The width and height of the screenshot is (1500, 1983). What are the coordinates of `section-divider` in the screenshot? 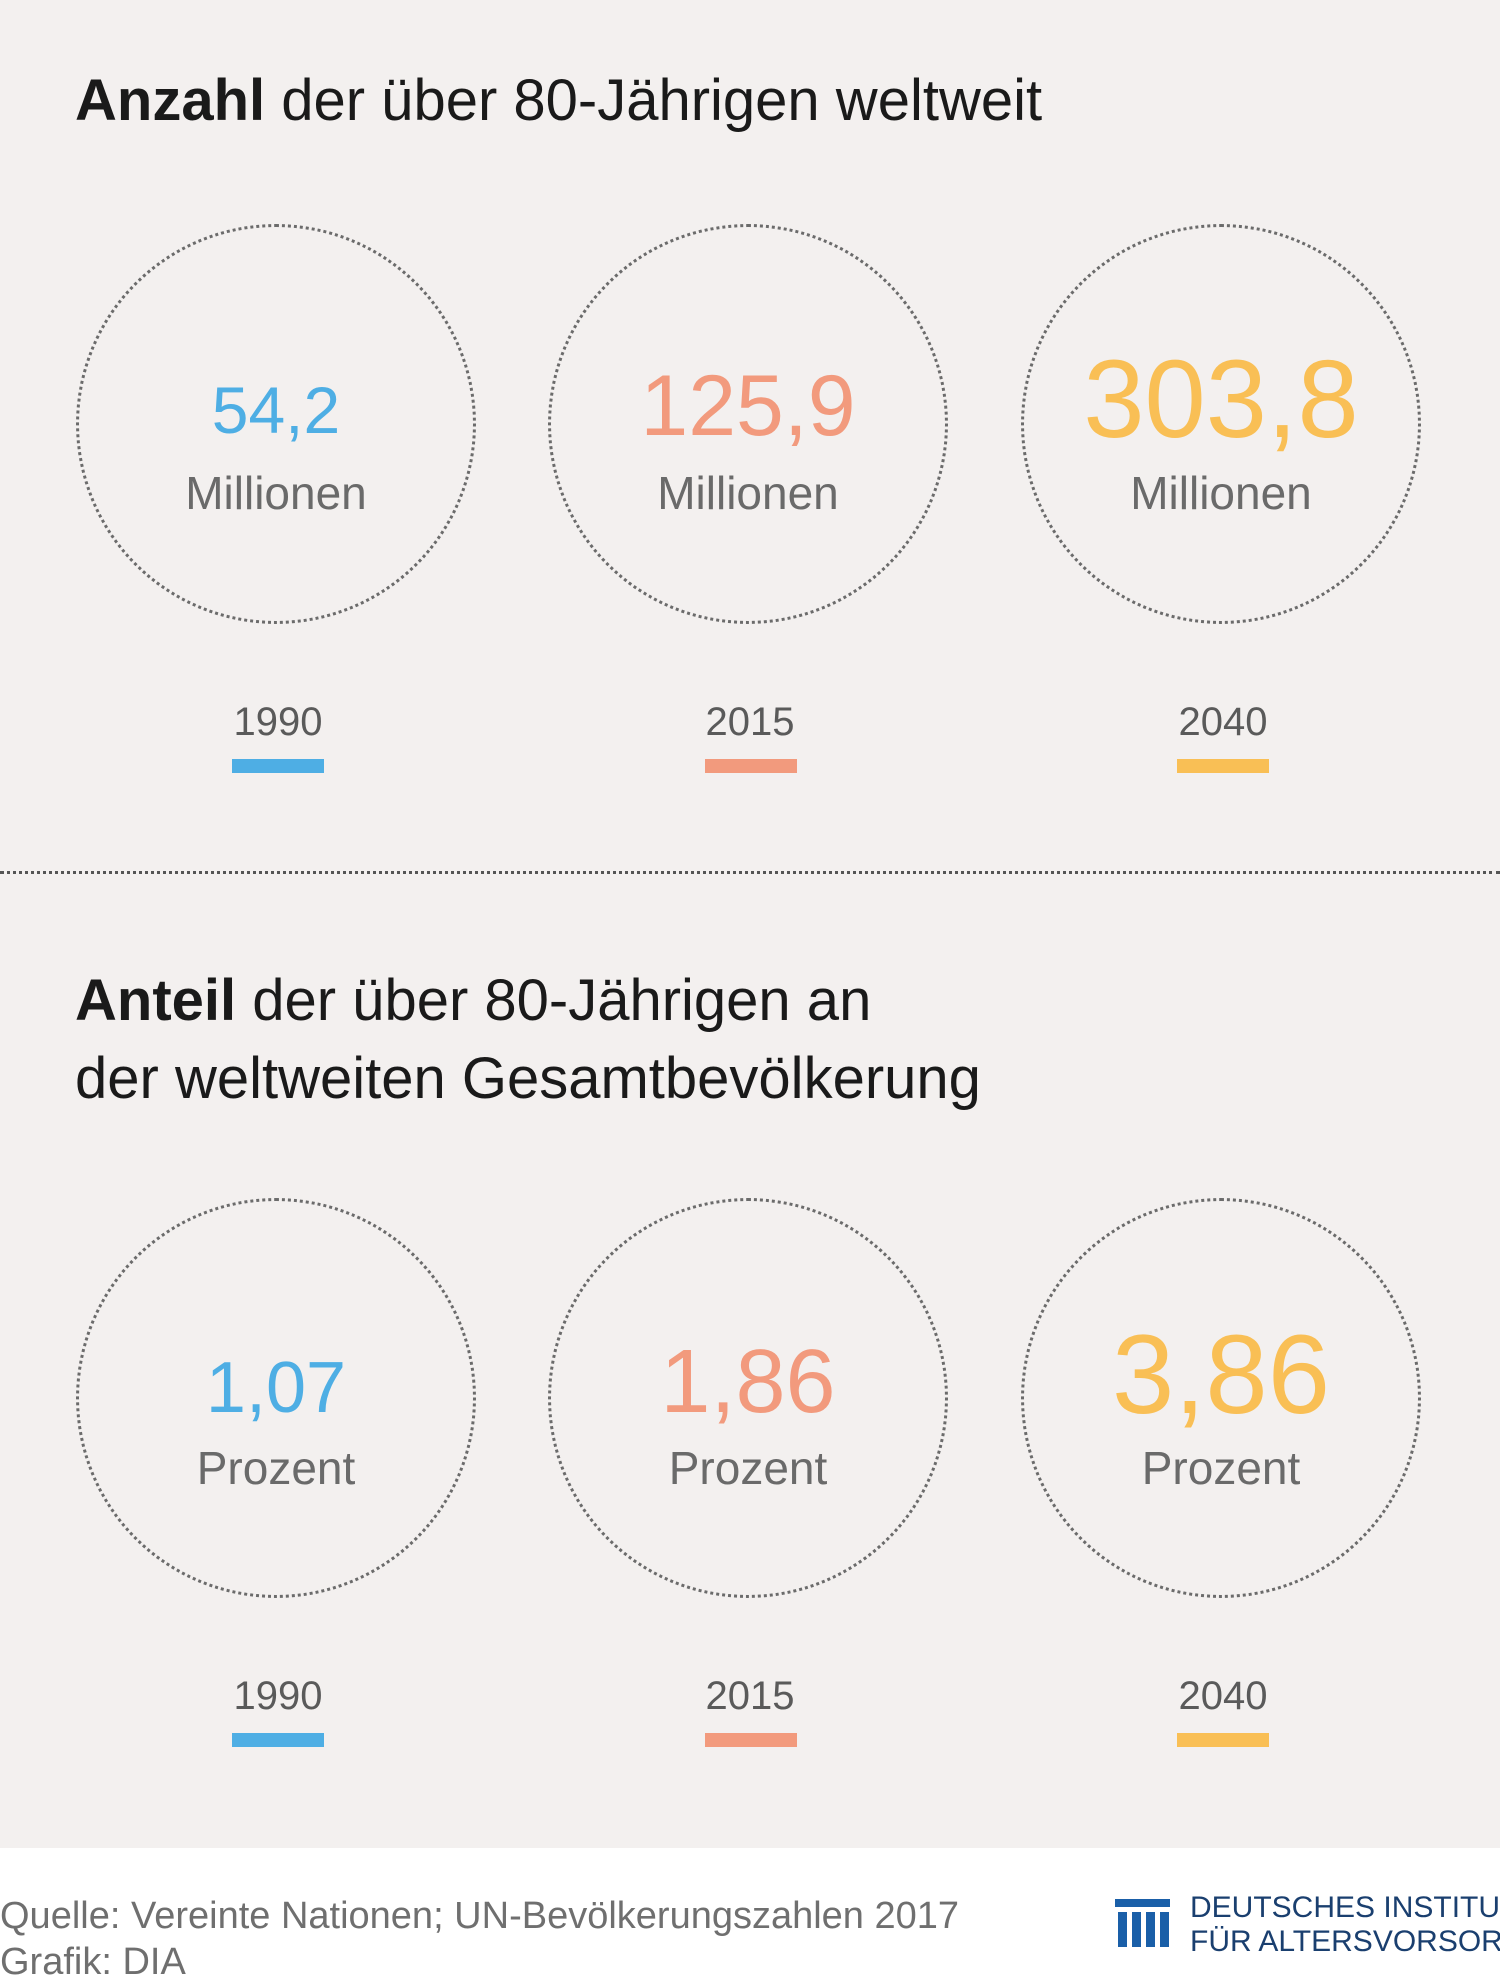 It's located at (750, 872).